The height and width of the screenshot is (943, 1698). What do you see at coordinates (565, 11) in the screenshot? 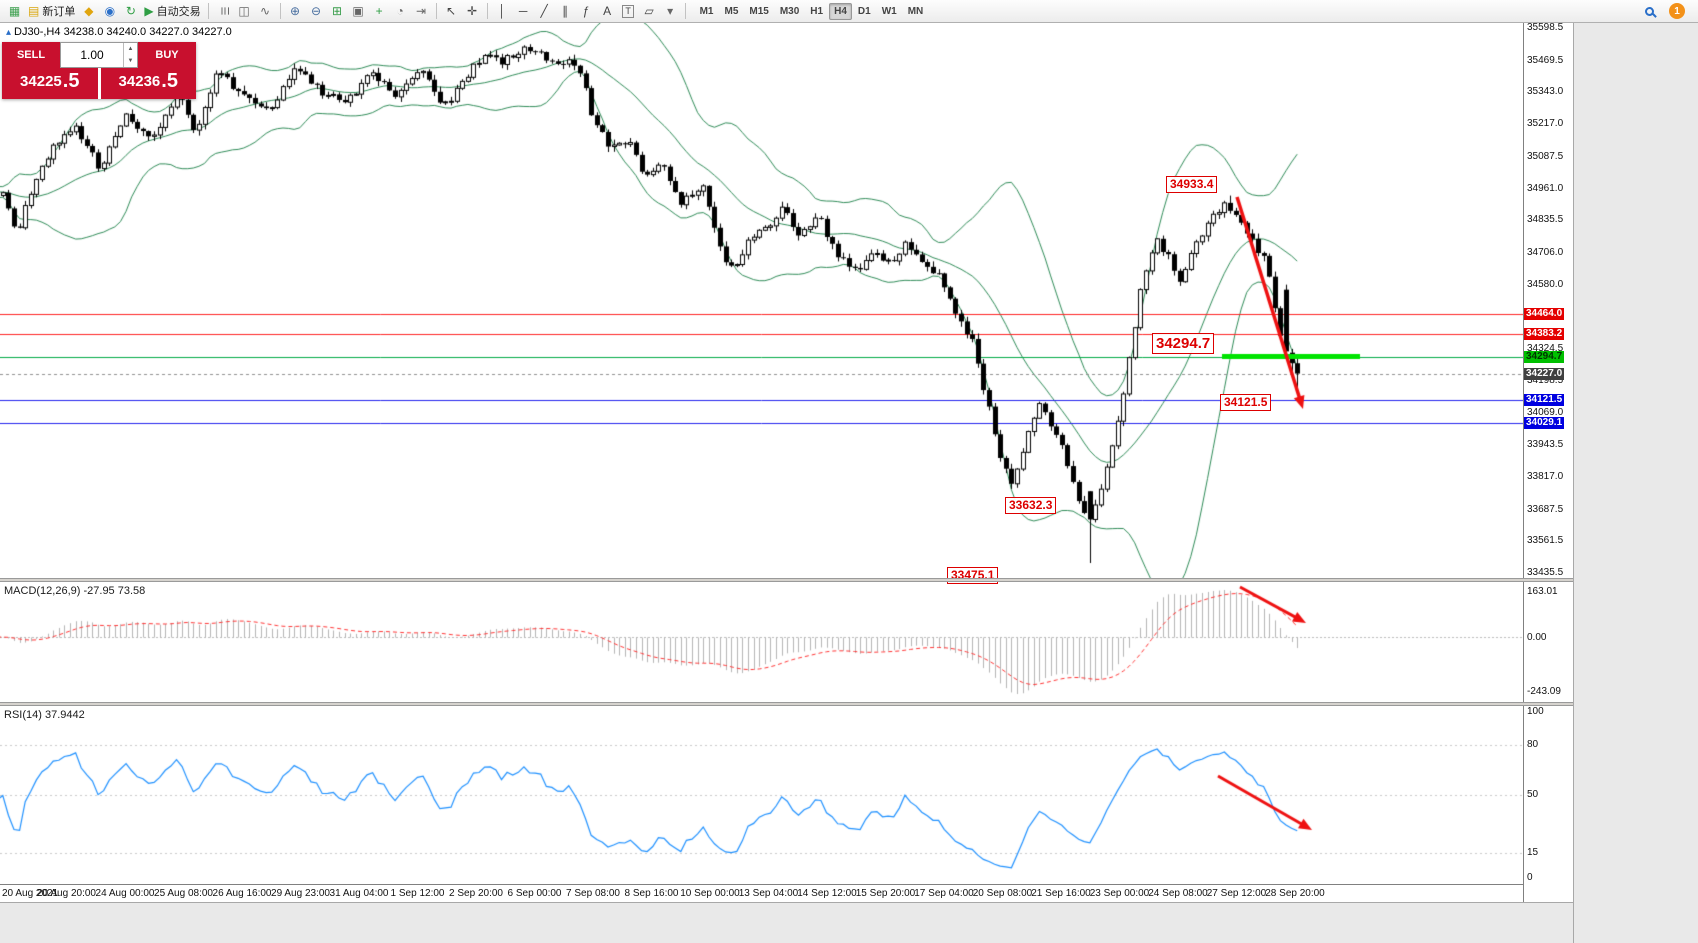
I see `channel-icon: ∥` at bounding box center [565, 11].